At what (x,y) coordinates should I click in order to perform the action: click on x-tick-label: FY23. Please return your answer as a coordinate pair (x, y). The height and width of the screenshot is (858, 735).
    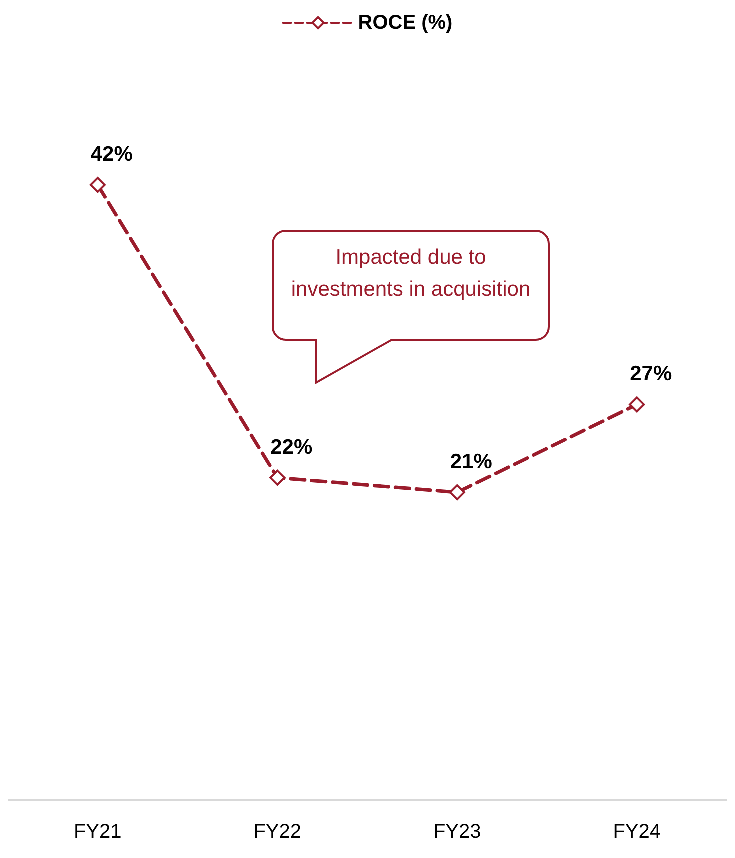
    Looking at the image, I should click on (457, 832).